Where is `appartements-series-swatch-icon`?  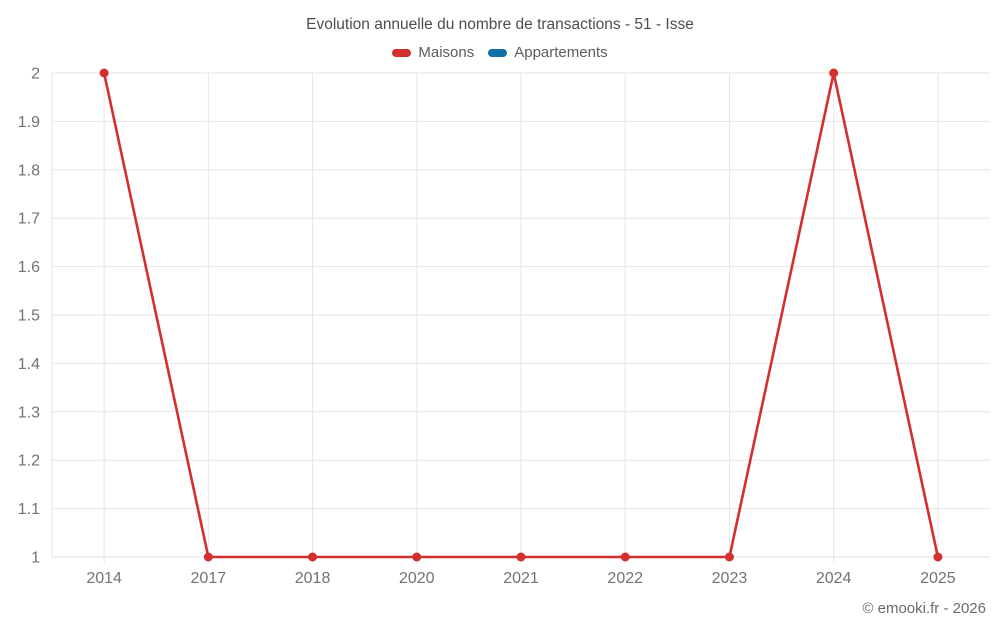
appartements-series-swatch-icon is located at coordinates (498, 52).